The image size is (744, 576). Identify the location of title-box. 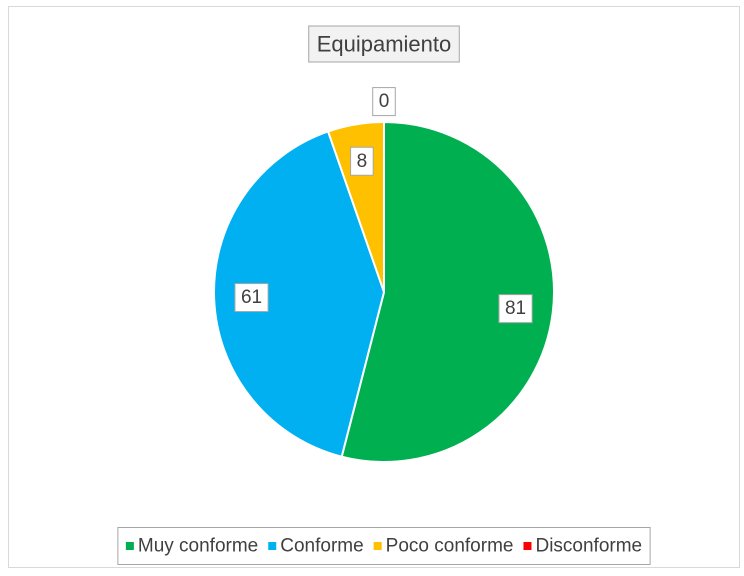
(384, 44).